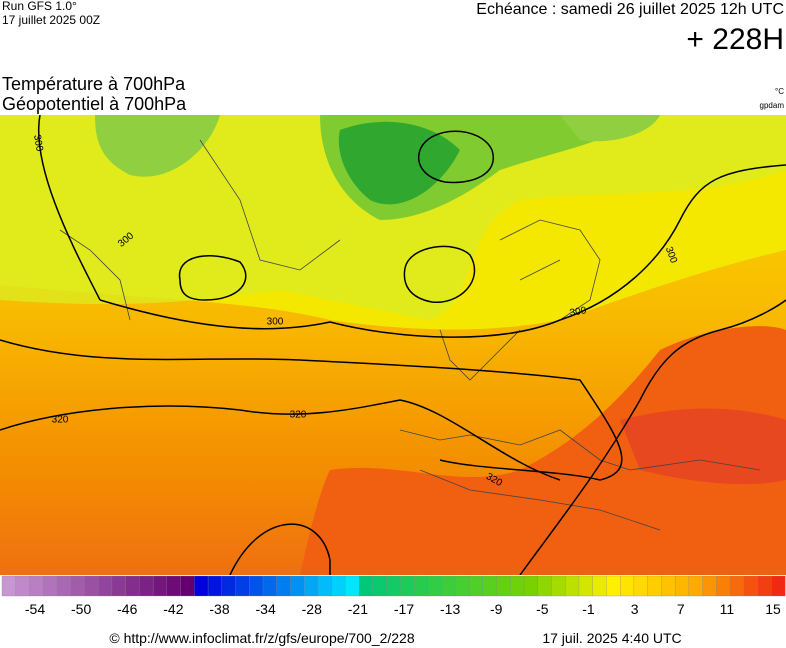  What do you see at coordinates (588, 609) in the screenshot?
I see `colorbar-label: -1` at bounding box center [588, 609].